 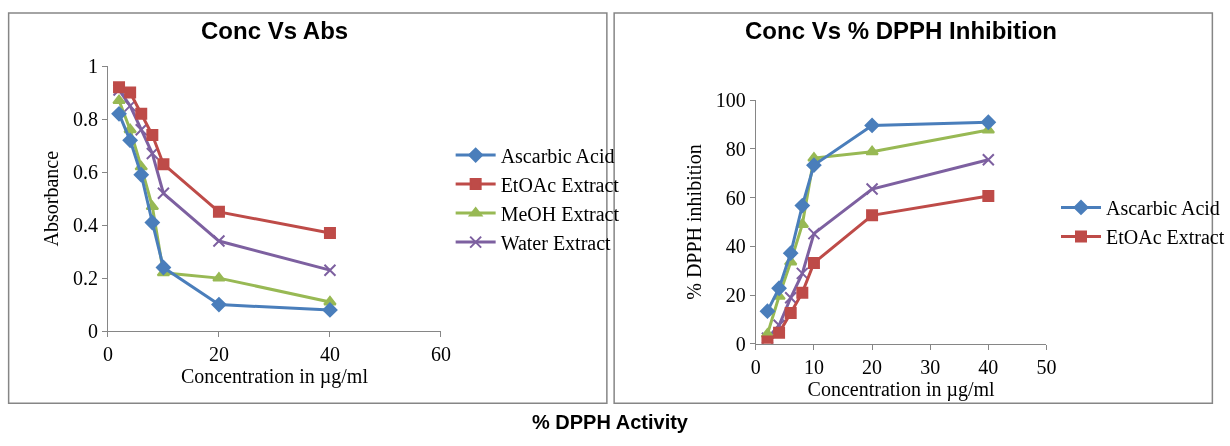 What do you see at coordinates (275, 30) in the screenshot?
I see `chart-title: Conc Vs Abs` at bounding box center [275, 30].